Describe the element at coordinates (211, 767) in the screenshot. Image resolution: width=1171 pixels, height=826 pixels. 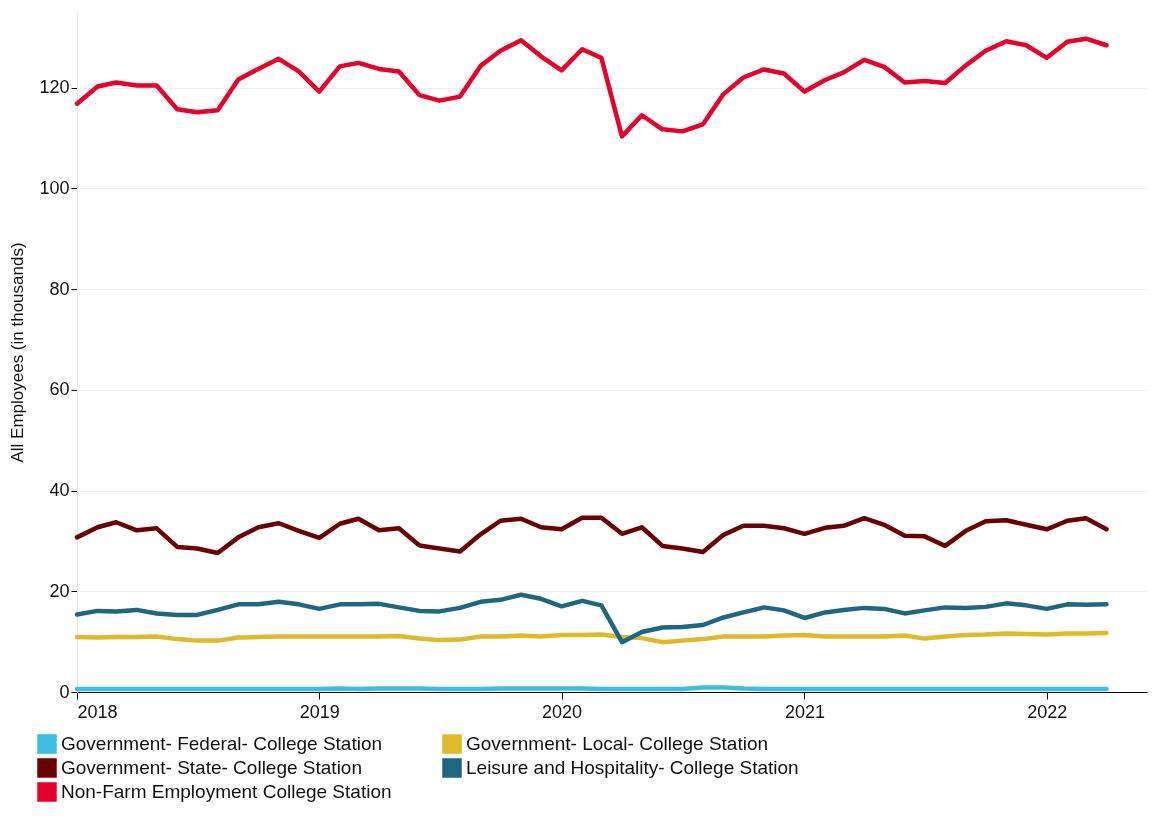
I see `legend-label: Government- State- College Station` at that location.